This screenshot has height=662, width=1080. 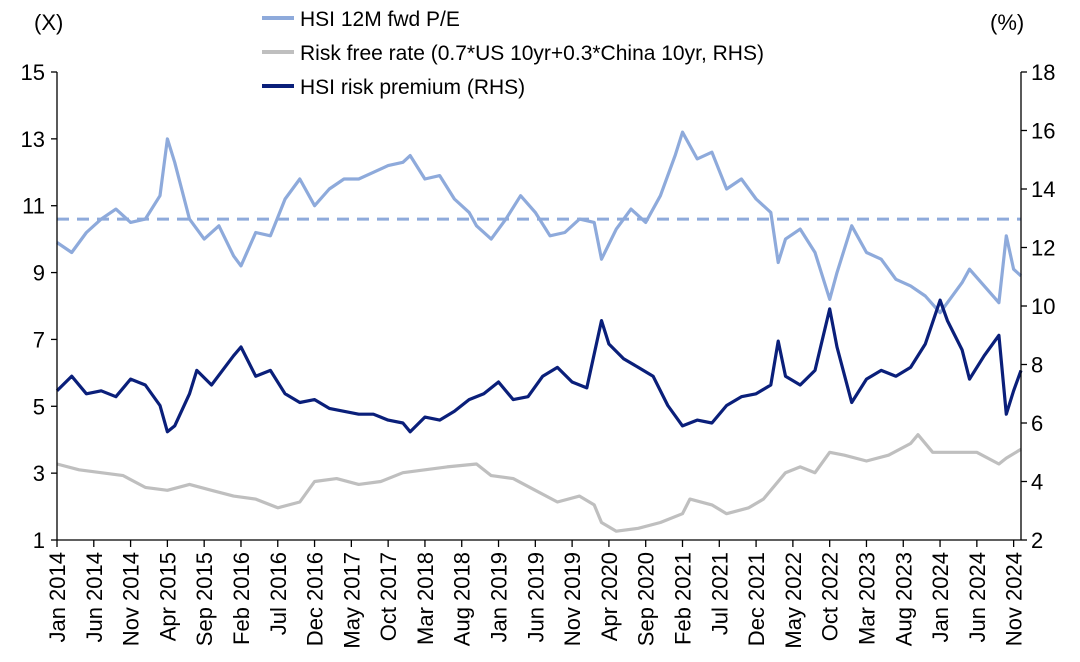 What do you see at coordinates (39, 339) in the screenshot?
I see `left-tick-label: 7` at bounding box center [39, 339].